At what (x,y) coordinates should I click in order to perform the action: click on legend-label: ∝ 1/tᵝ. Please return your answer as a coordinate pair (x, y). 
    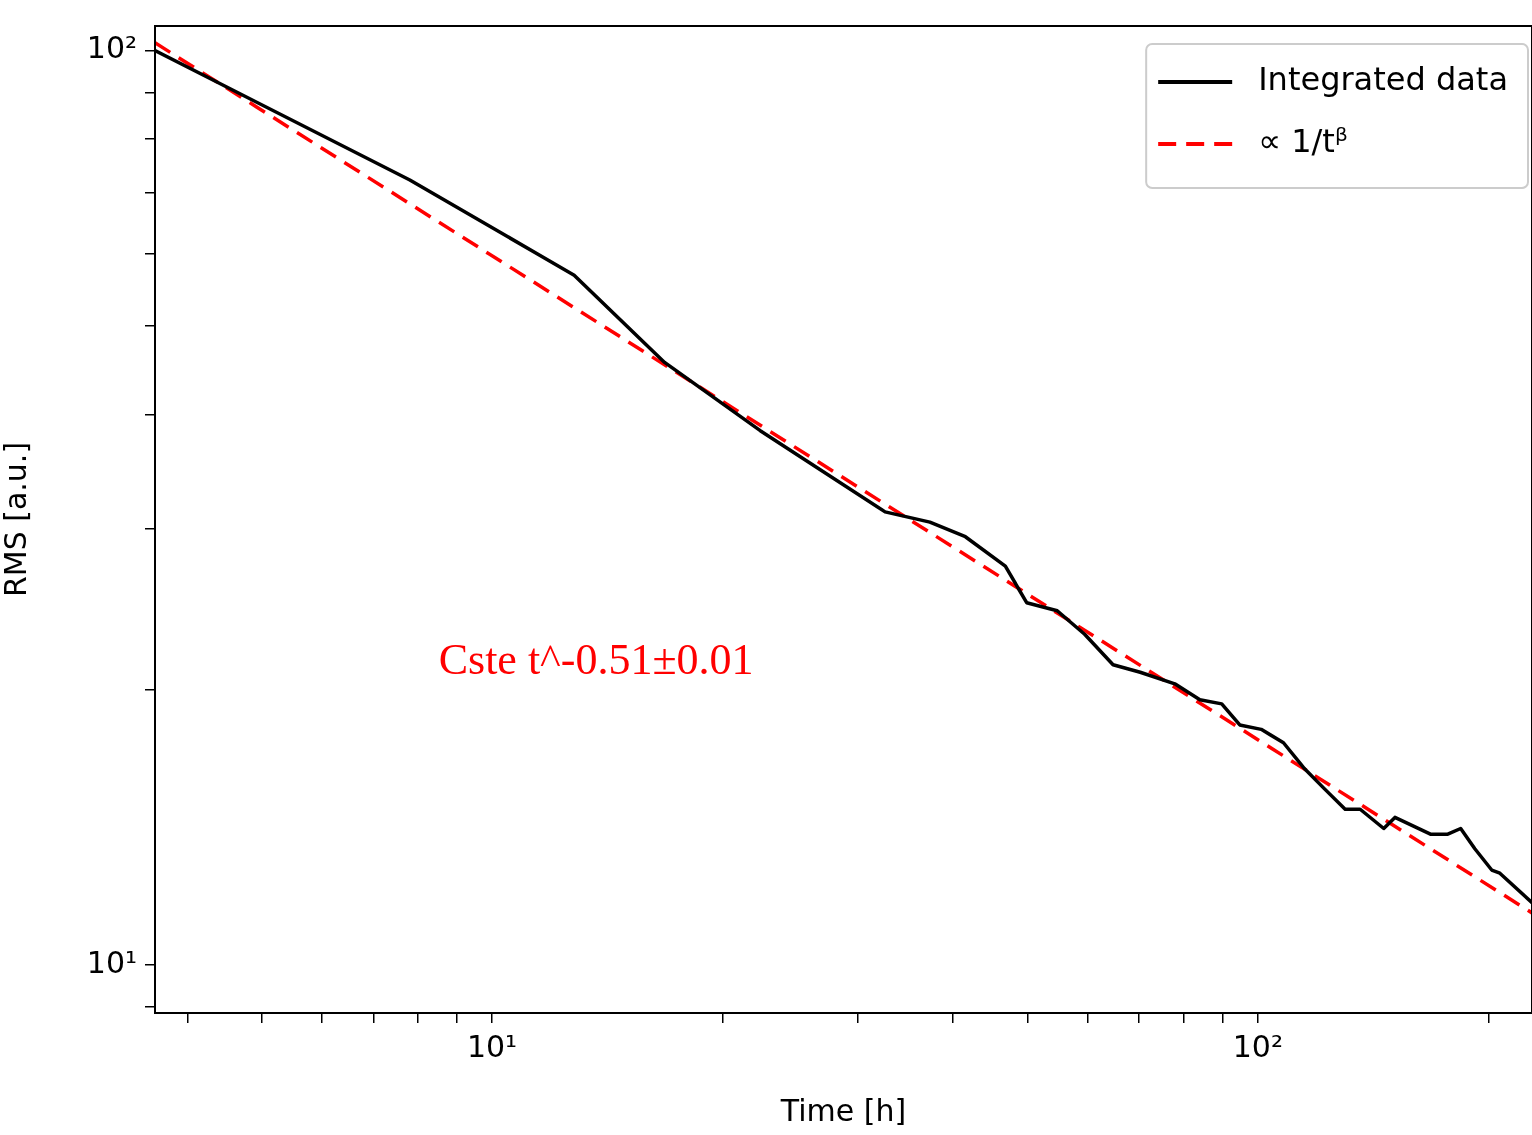
    Looking at the image, I should click on (1303, 141).